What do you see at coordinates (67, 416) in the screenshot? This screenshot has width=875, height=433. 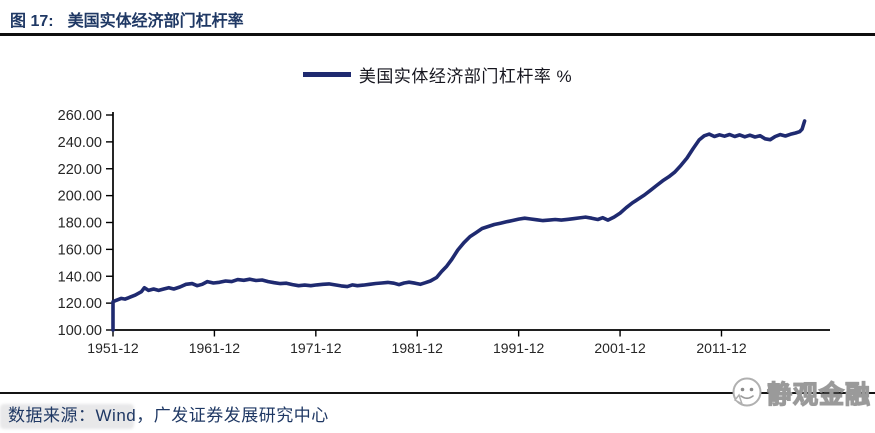 I see `faint-watermark` at bounding box center [67, 416].